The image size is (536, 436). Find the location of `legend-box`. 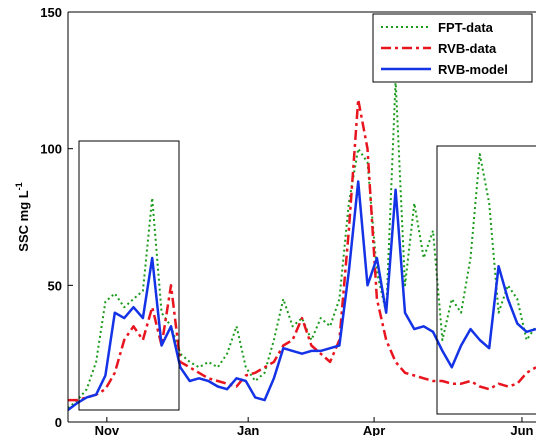

legend-box is located at coordinates (452, 48).